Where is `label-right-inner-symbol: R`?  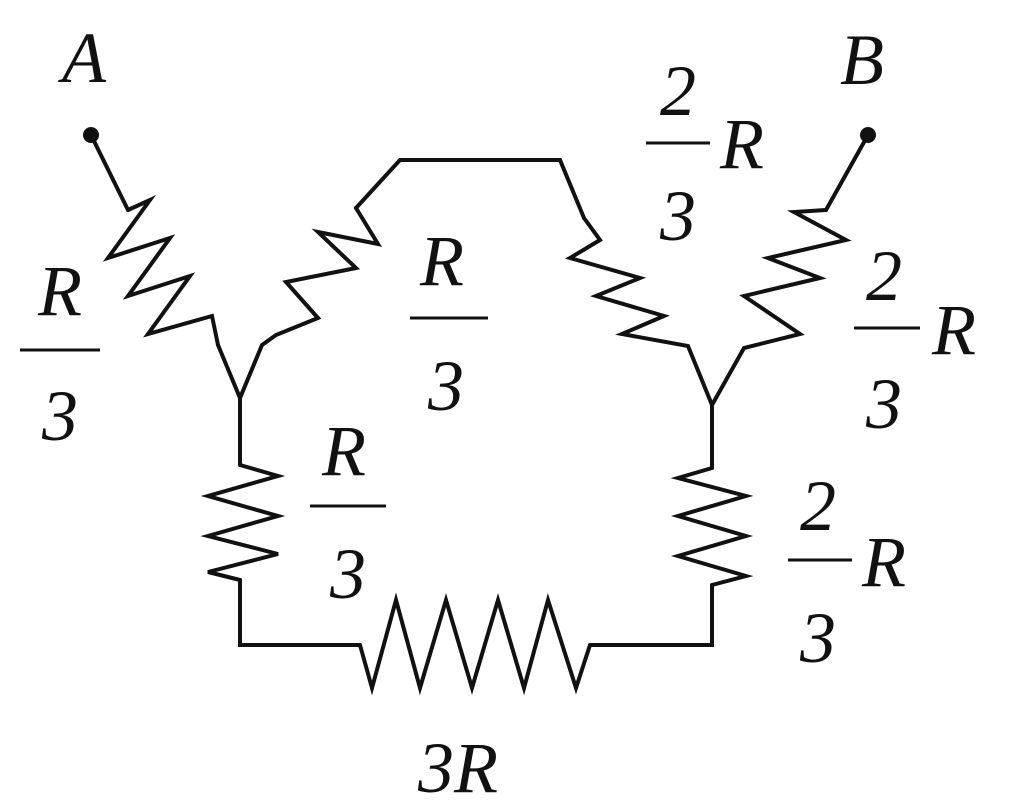 label-right-inner-symbol: R is located at coordinates (741, 144).